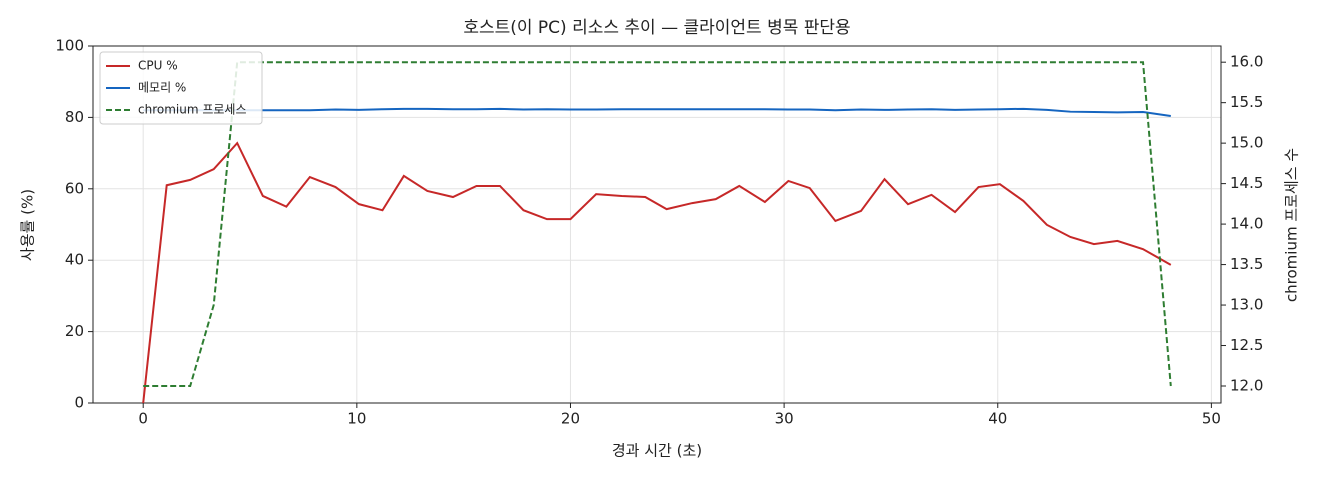 This screenshot has height=484, width=1320. What do you see at coordinates (784, 419) in the screenshot?
I see `x-tick-label: 30` at bounding box center [784, 419].